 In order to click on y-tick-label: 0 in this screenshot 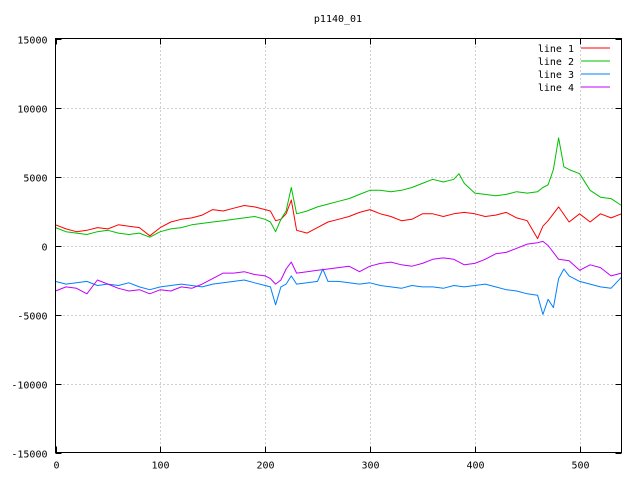, I will do `click(44, 248)`.